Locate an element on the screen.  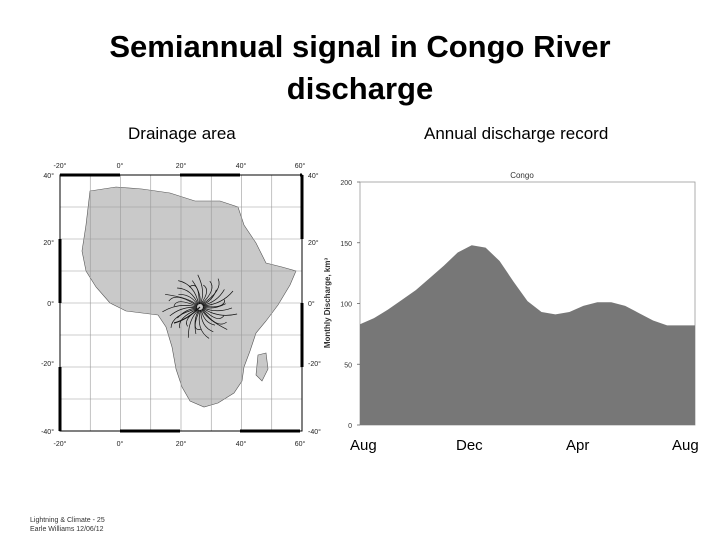
congo-river-network is located at coordinates (200, 306).